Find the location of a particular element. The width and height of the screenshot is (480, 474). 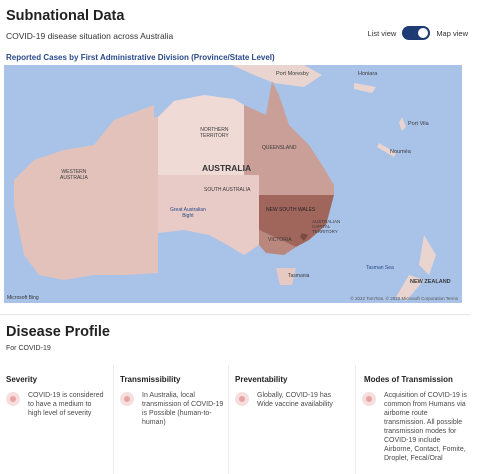

northern-territory is located at coordinates (201, 135).